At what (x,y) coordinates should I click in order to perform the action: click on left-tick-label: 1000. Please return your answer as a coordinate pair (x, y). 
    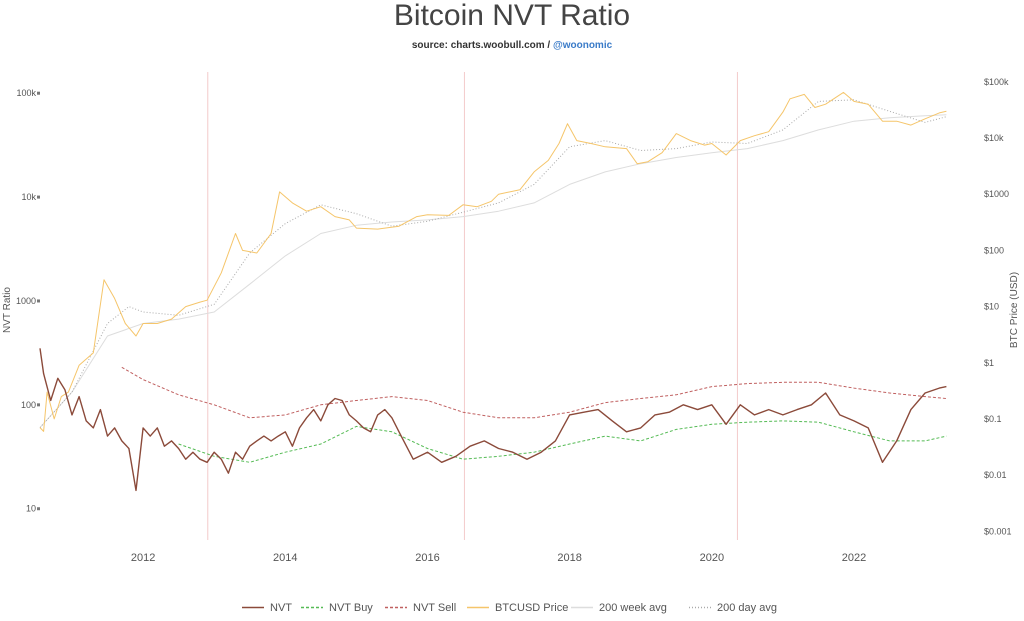
    Looking at the image, I should click on (26, 301).